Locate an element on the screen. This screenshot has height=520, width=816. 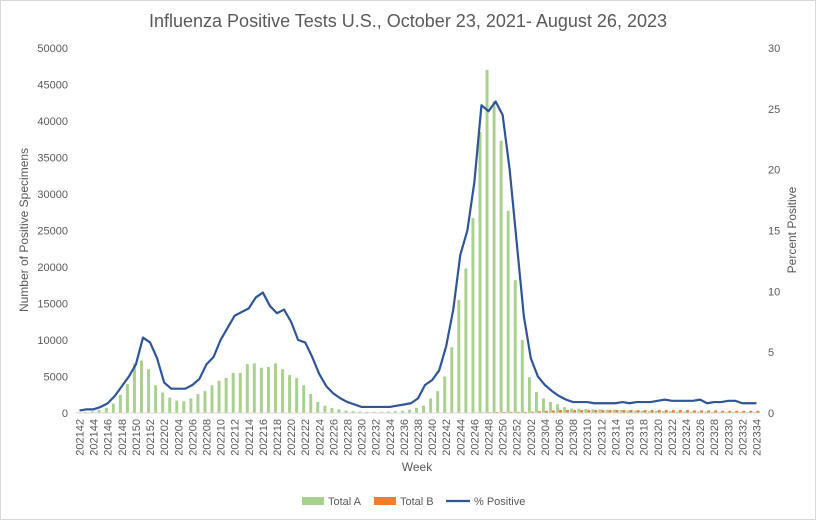
x-tick-label: 202202 is located at coordinates (165, 437).